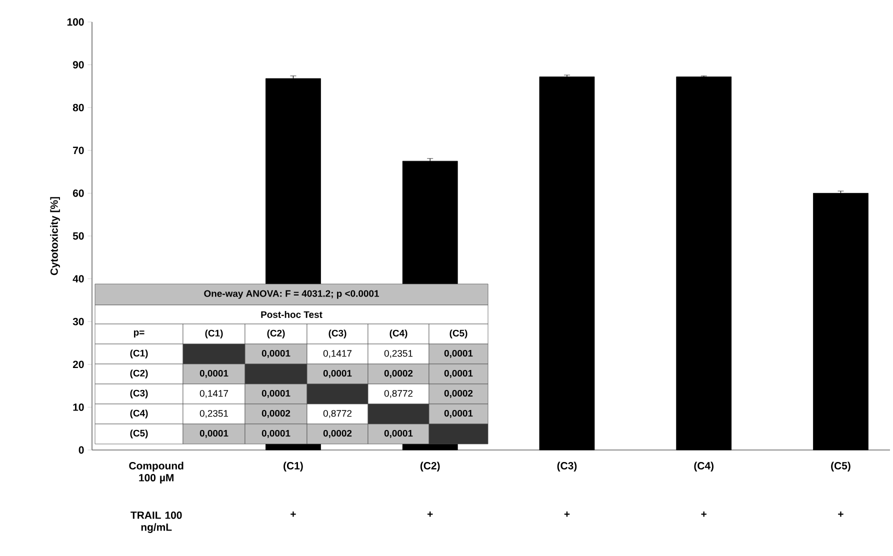 The width and height of the screenshot is (893, 556). Describe the element at coordinates (78, 150) in the screenshot. I see `y-tick-label: 70` at that location.